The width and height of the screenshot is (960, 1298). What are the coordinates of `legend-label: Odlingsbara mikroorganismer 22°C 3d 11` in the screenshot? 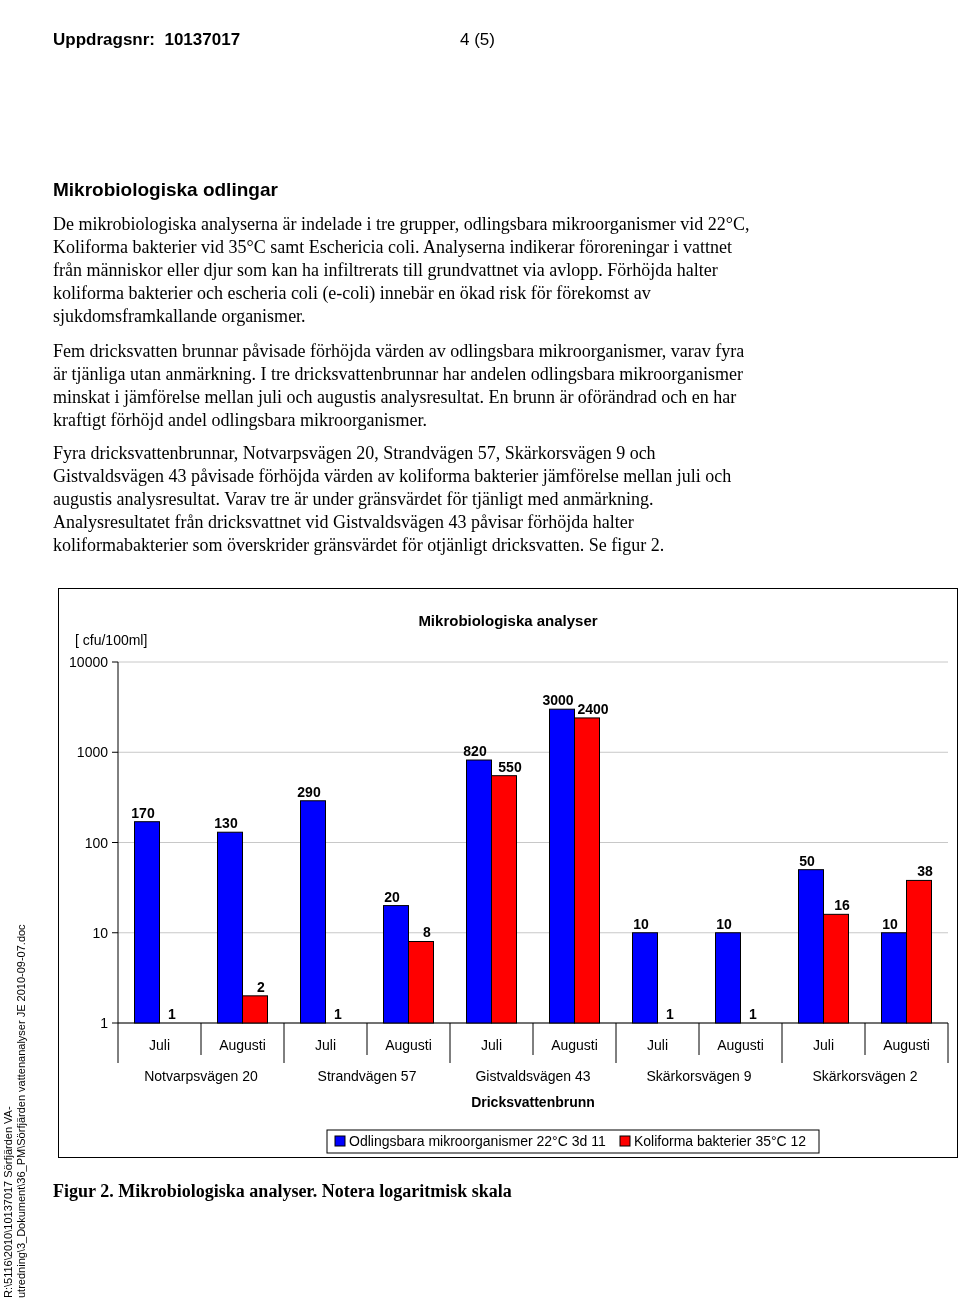 It's located at (477, 1141).